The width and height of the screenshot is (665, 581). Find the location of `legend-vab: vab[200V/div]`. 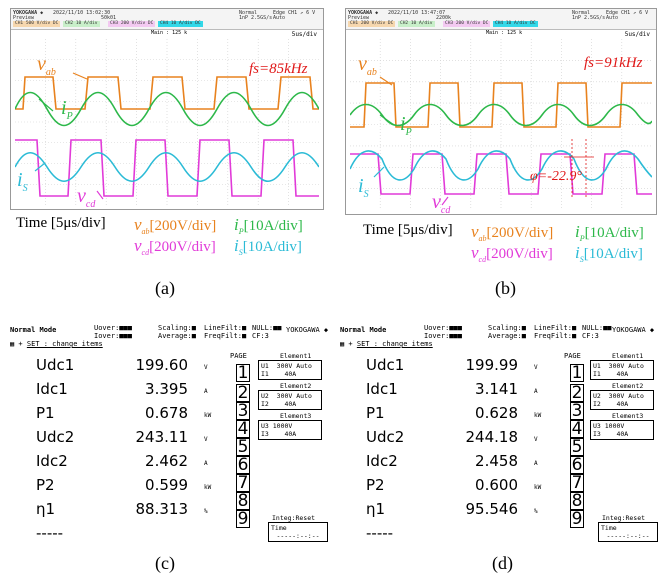

legend-vab: vab[200V/div] is located at coordinates (512, 232).